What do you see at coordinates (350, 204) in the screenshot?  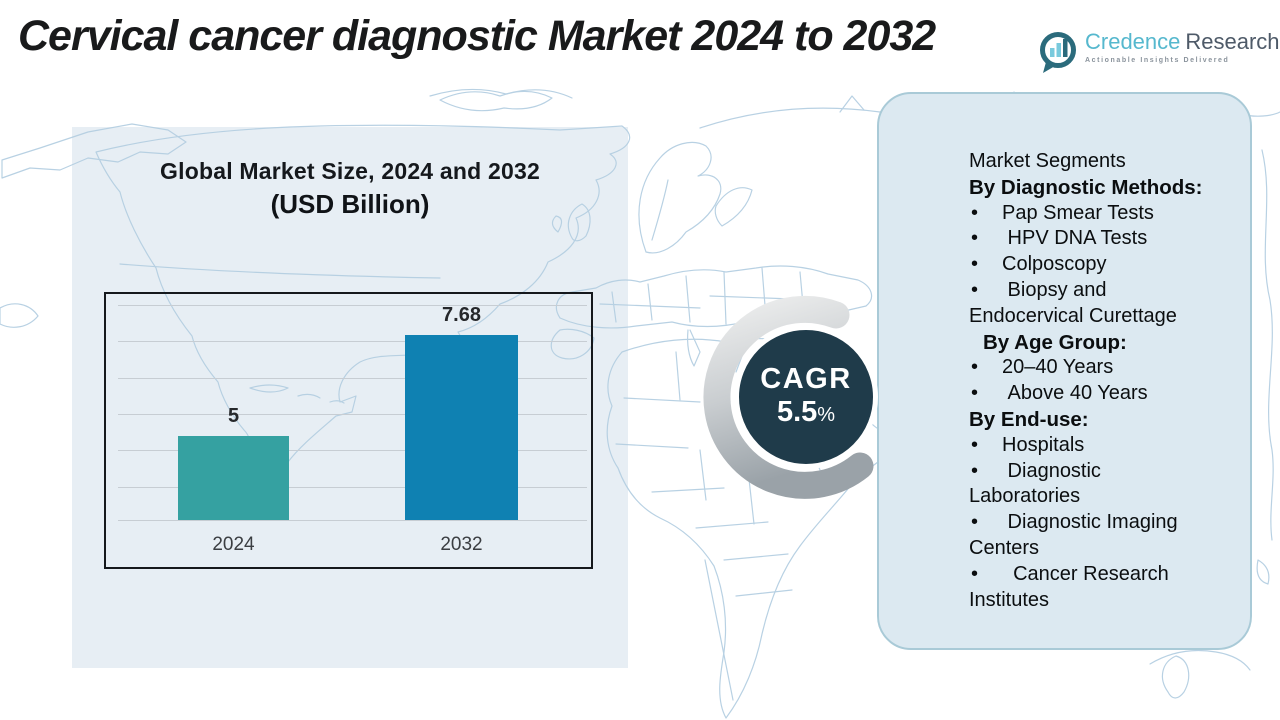 I see `chart-subtitle: (USD Billion)` at bounding box center [350, 204].